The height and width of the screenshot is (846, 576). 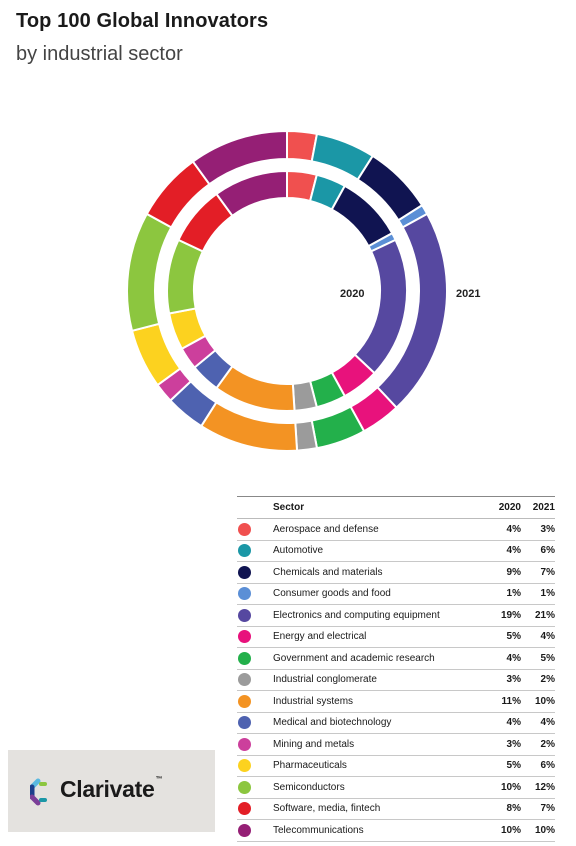 What do you see at coordinates (255, 507) in the screenshot?
I see `legend-header-swatch` at bounding box center [255, 507].